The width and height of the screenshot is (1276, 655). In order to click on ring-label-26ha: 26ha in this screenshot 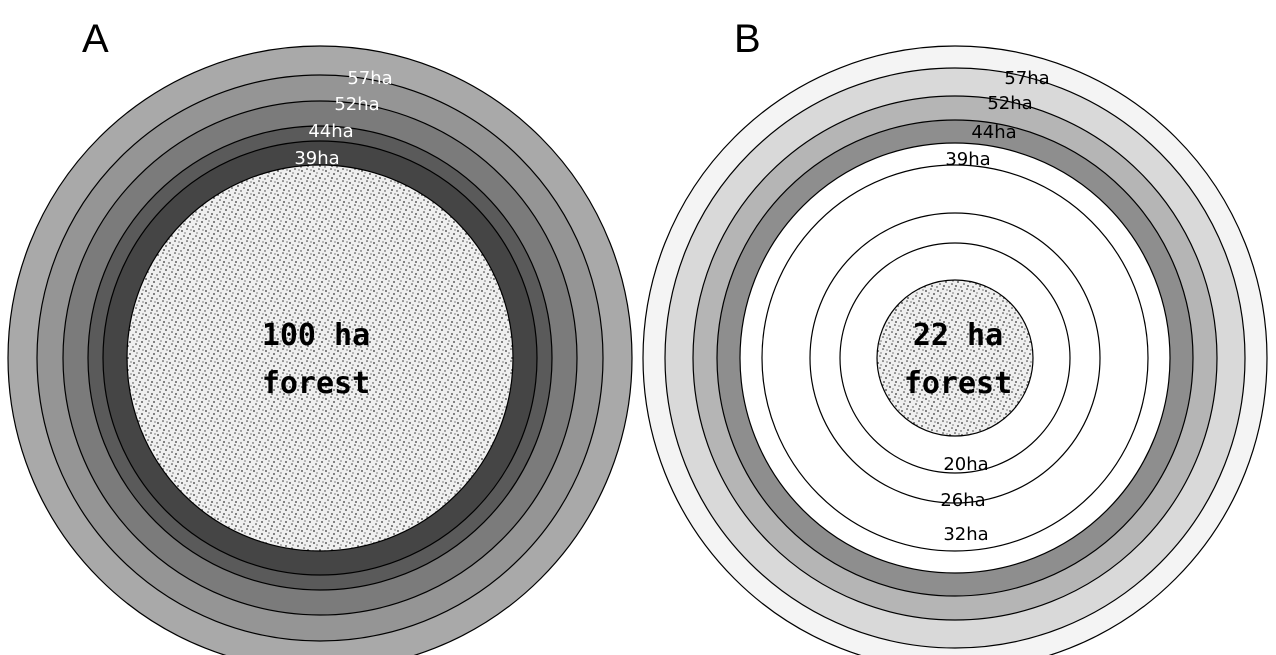, I will do `click(962, 500)`.